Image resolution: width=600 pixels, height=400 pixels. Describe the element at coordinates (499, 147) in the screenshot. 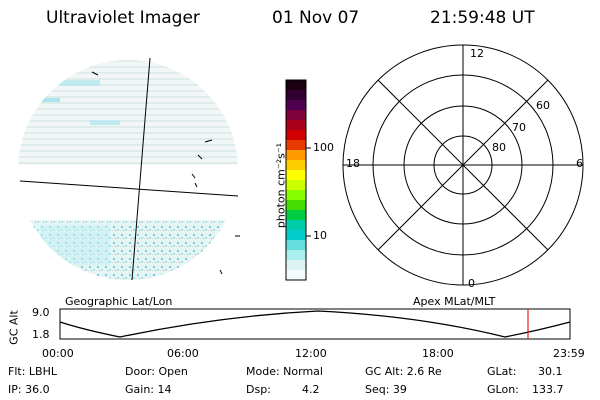

I see `lat-label-80: 80` at that location.